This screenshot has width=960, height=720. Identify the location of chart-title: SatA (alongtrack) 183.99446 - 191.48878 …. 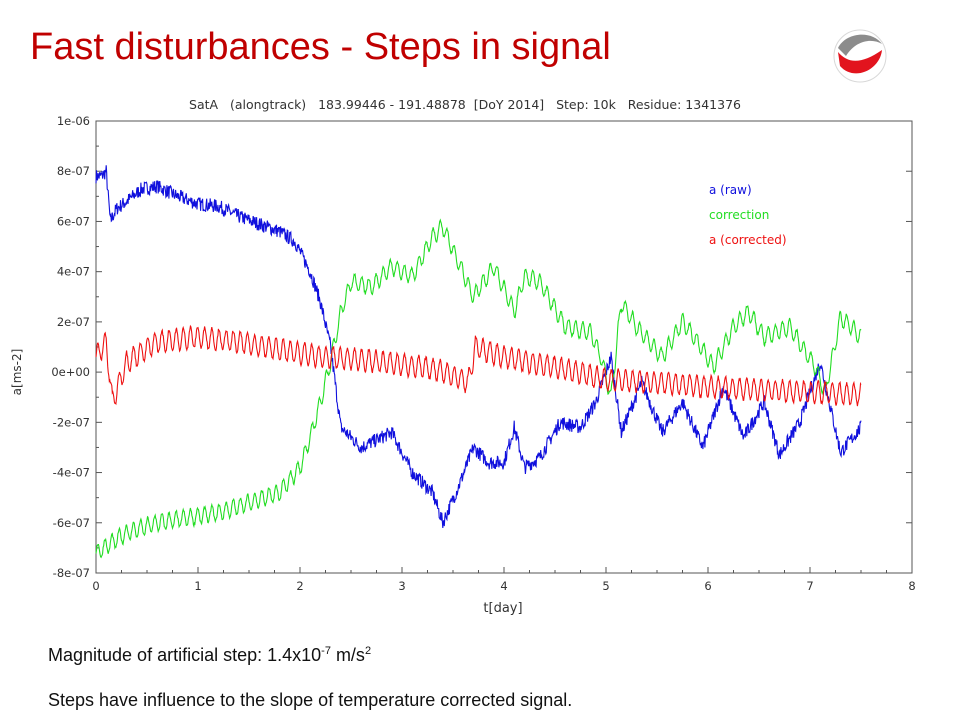
(465, 104).